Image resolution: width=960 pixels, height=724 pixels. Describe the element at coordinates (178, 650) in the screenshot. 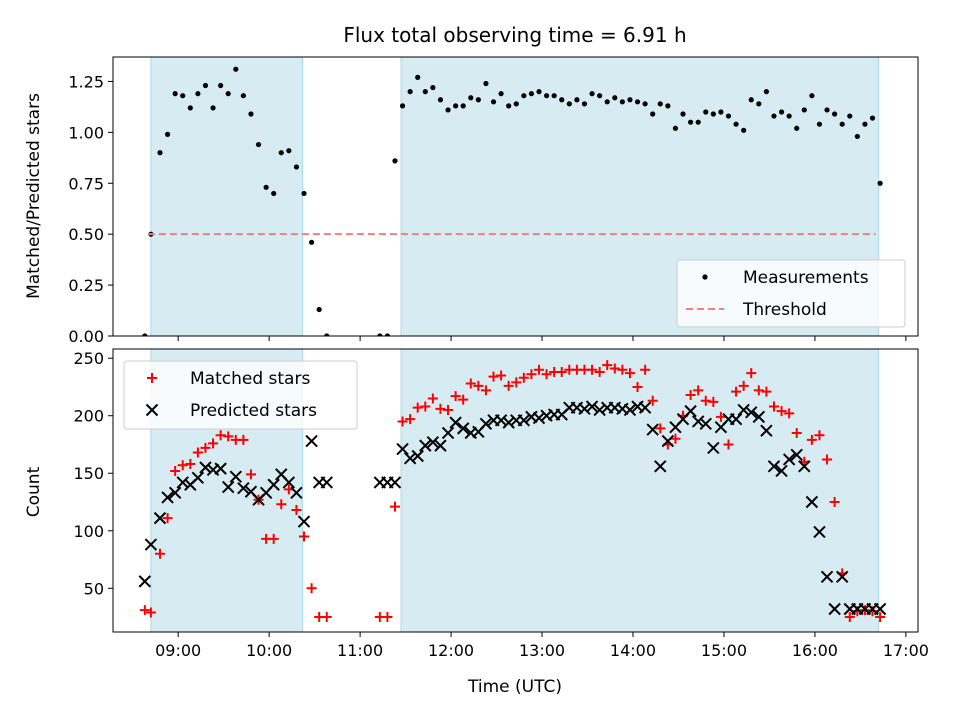

I see `x-tick-label: 09:00` at that location.